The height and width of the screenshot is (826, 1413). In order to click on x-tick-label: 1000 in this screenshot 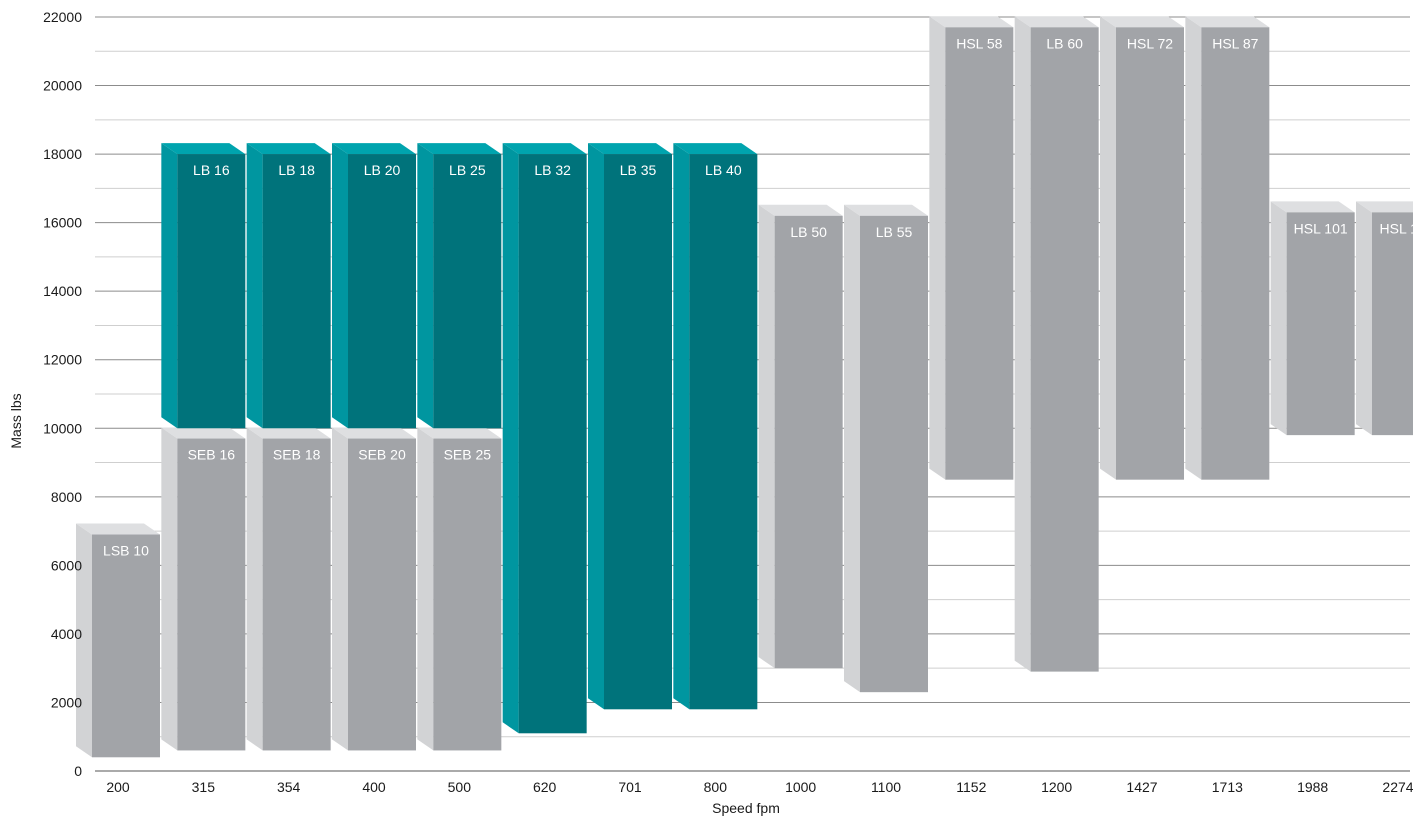, I will do `click(800, 787)`.